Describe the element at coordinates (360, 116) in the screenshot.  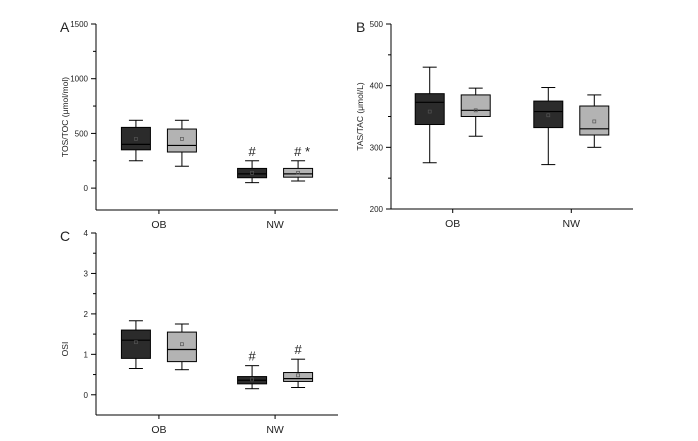
I see `y-axis-label: TAS/TAC (μmol/L)` at that location.